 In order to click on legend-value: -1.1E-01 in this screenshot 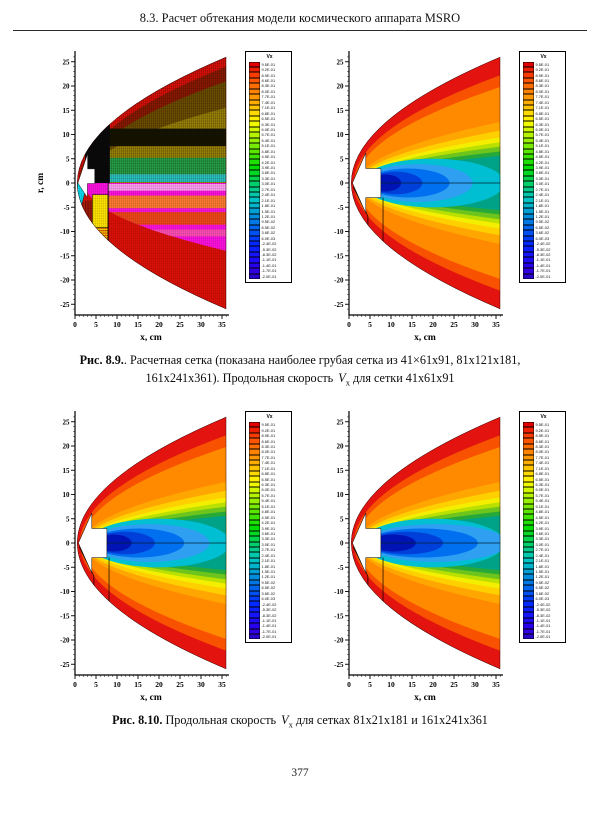, I will do `click(543, 620)`.